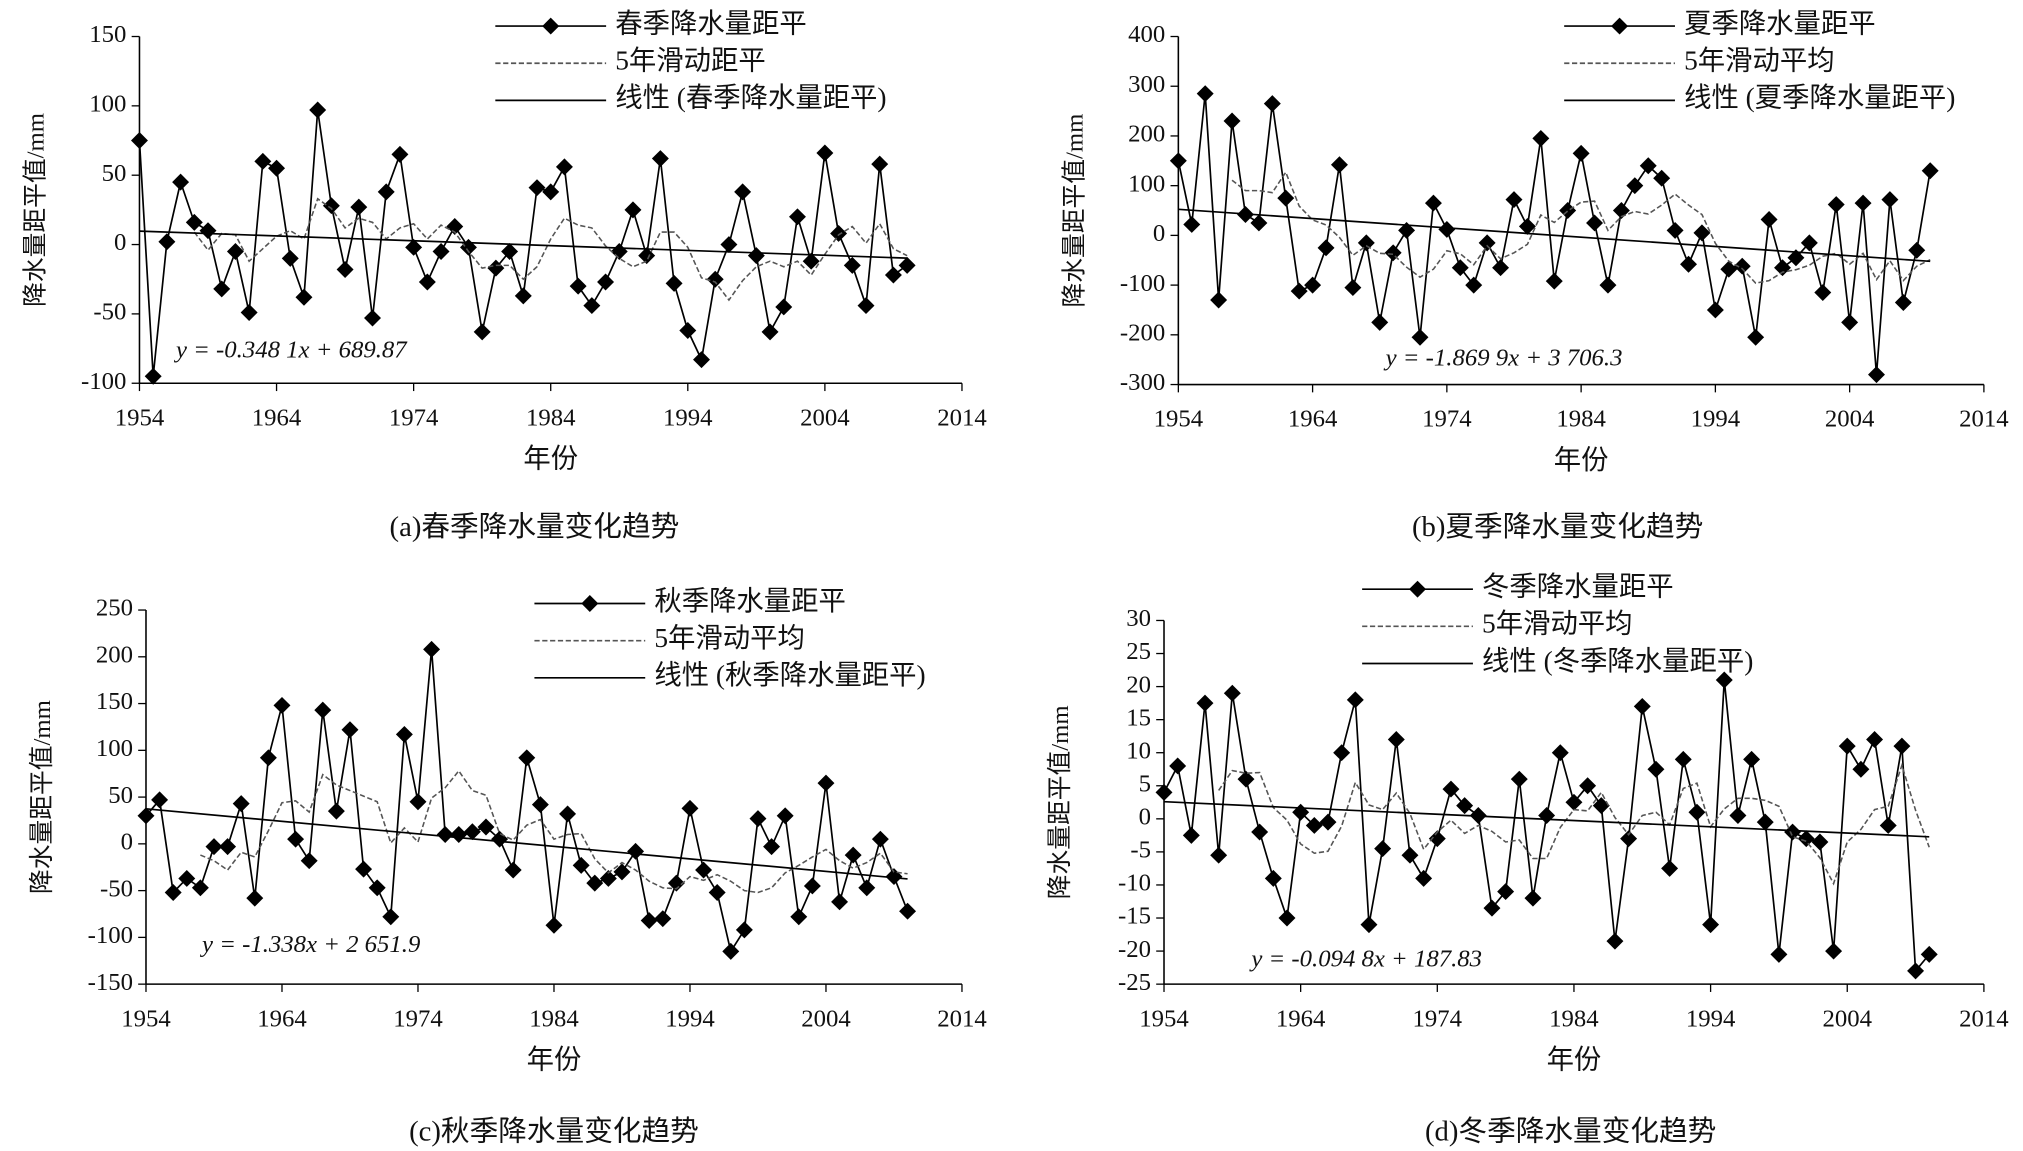  Describe the element at coordinates (750, 98) in the screenshot. I see `legend-label: 线性 (春季降水量距平)` at that location.